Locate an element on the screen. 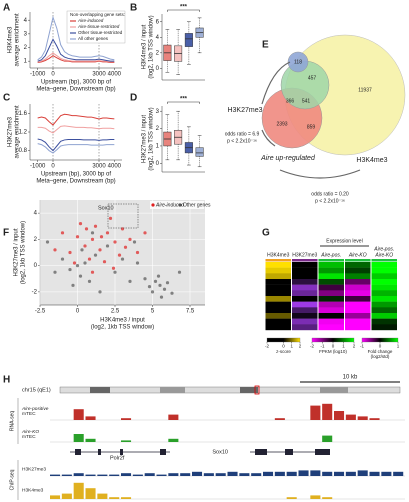 The height and width of the screenshot is (502, 409). colorbar-tick-label: 0 is located at coordinates (380, 346).